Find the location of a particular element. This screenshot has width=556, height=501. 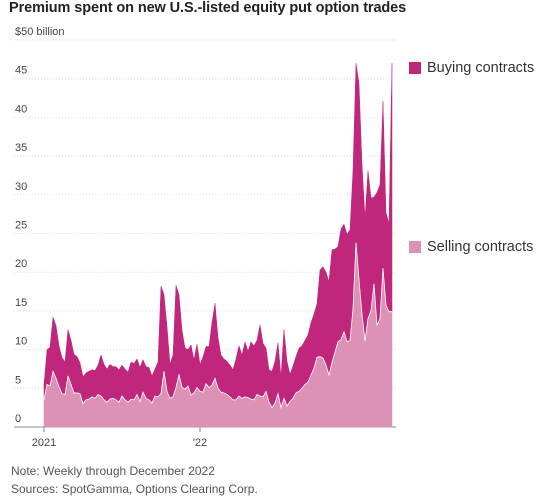

y-tick-label: 0 is located at coordinates (18, 419).